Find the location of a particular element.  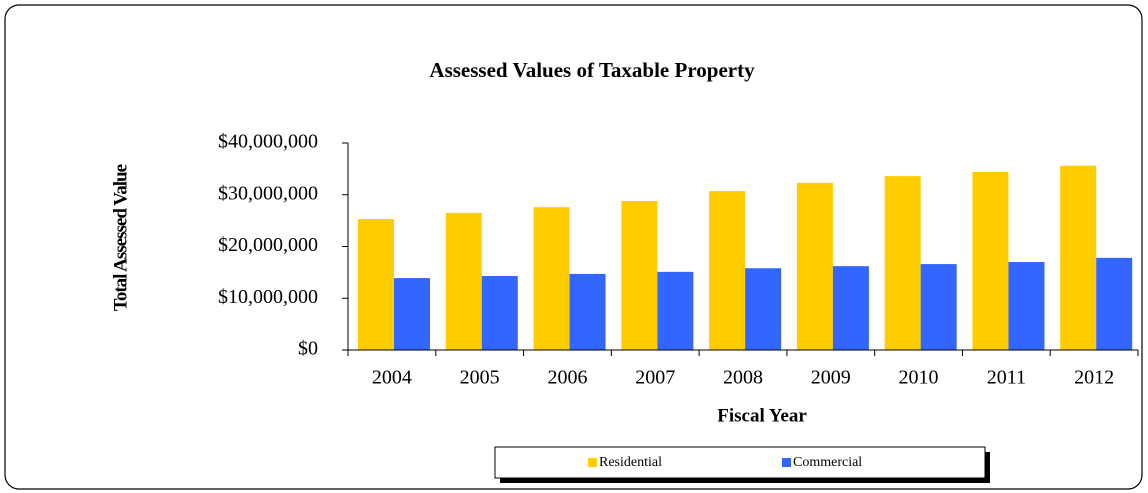

x-tick-label: 2010 is located at coordinates (919, 378).